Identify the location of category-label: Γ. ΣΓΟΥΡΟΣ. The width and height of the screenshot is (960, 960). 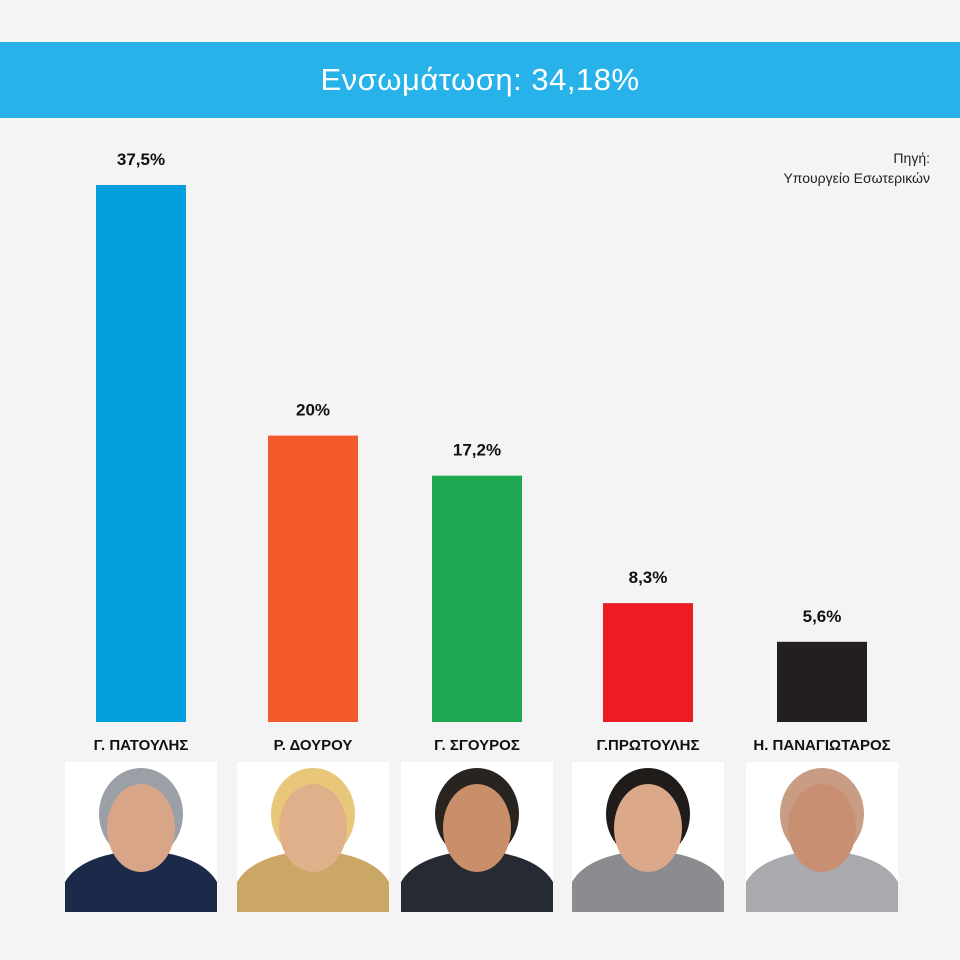
(477, 745).